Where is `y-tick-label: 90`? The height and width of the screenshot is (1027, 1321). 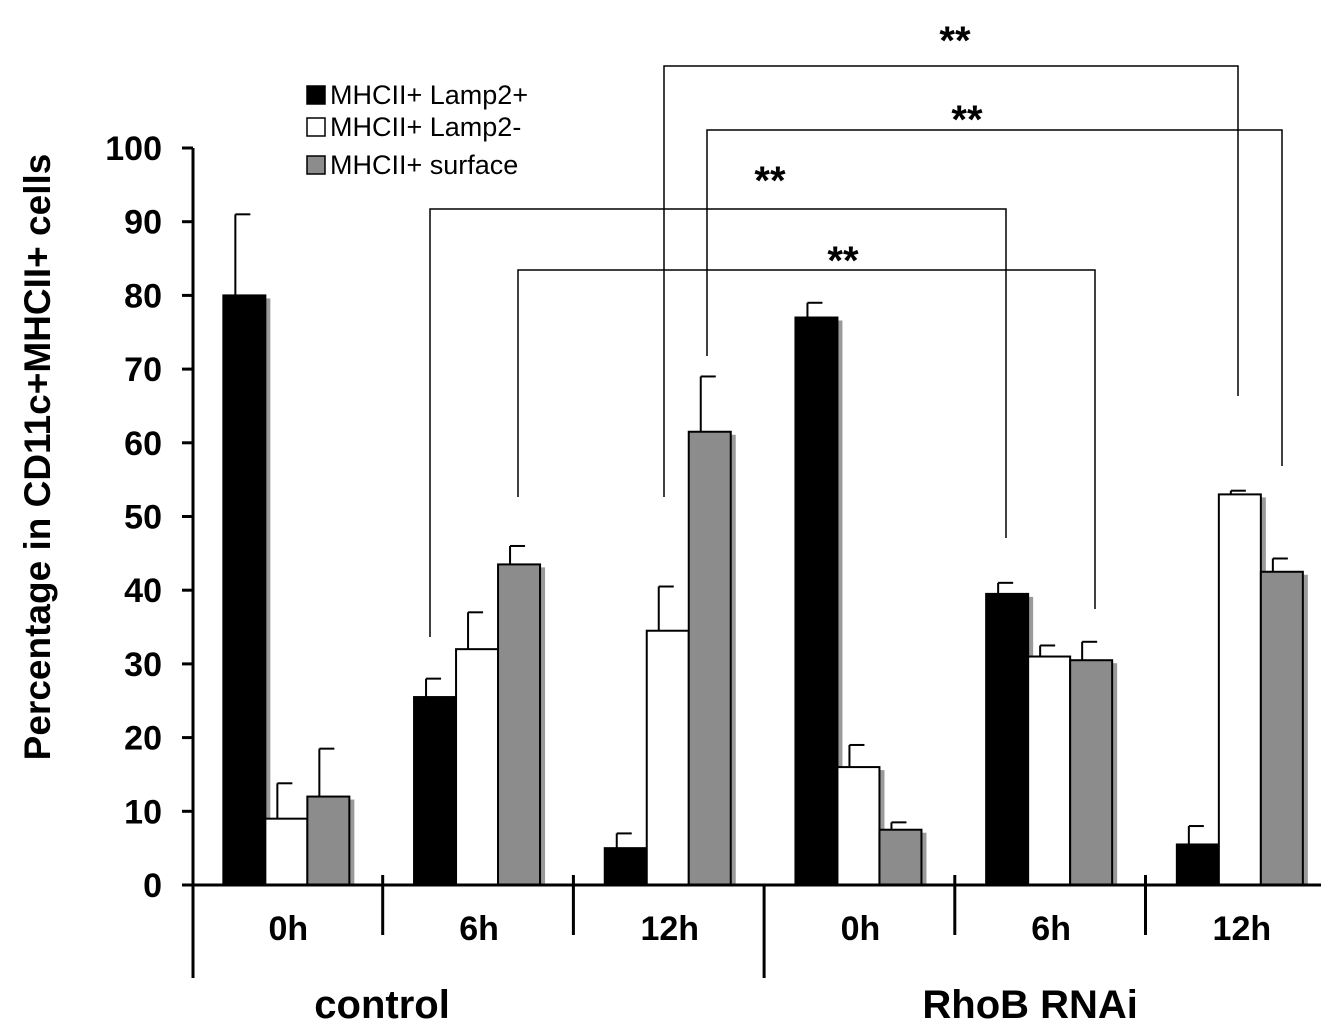 y-tick-label: 90 is located at coordinates (143, 223).